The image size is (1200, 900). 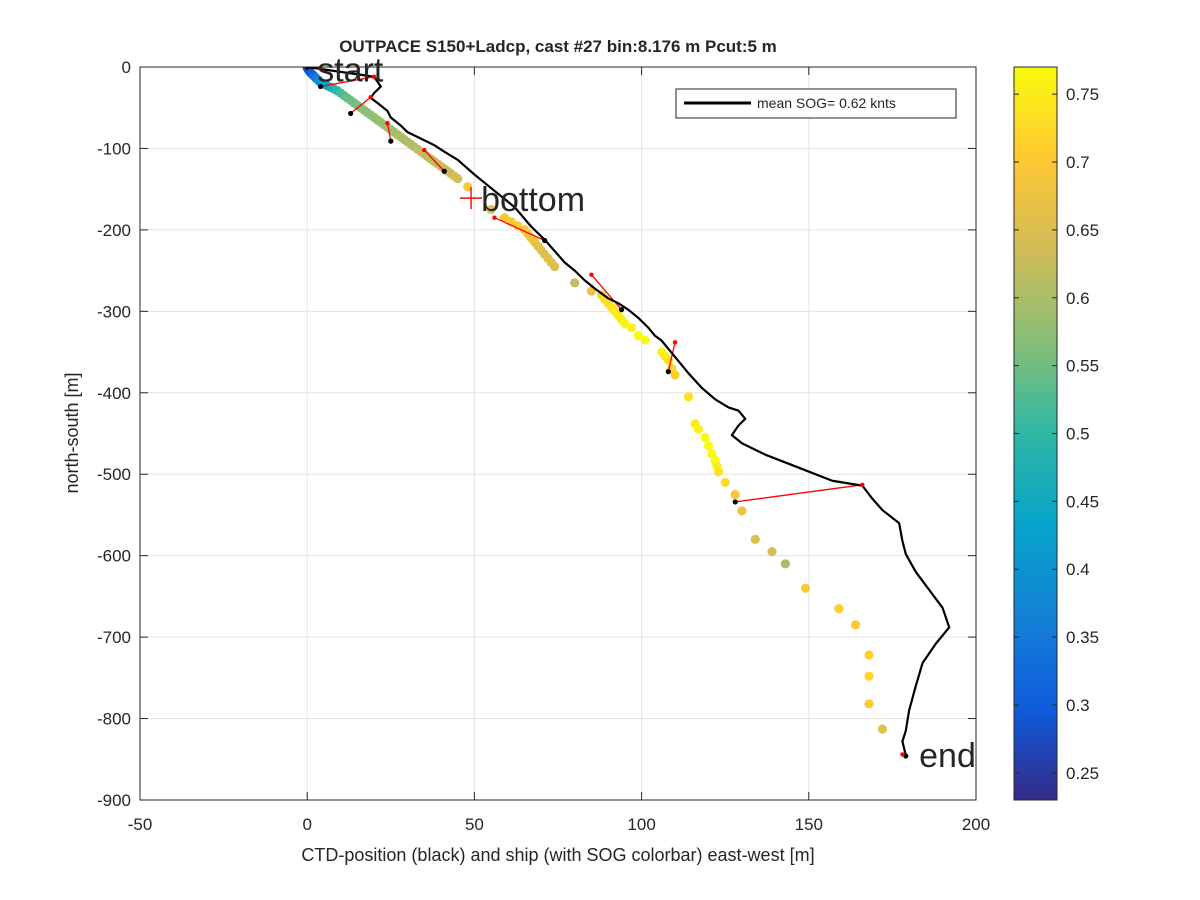 I want to click on annotation-label: end, so click(x=947, y=756).